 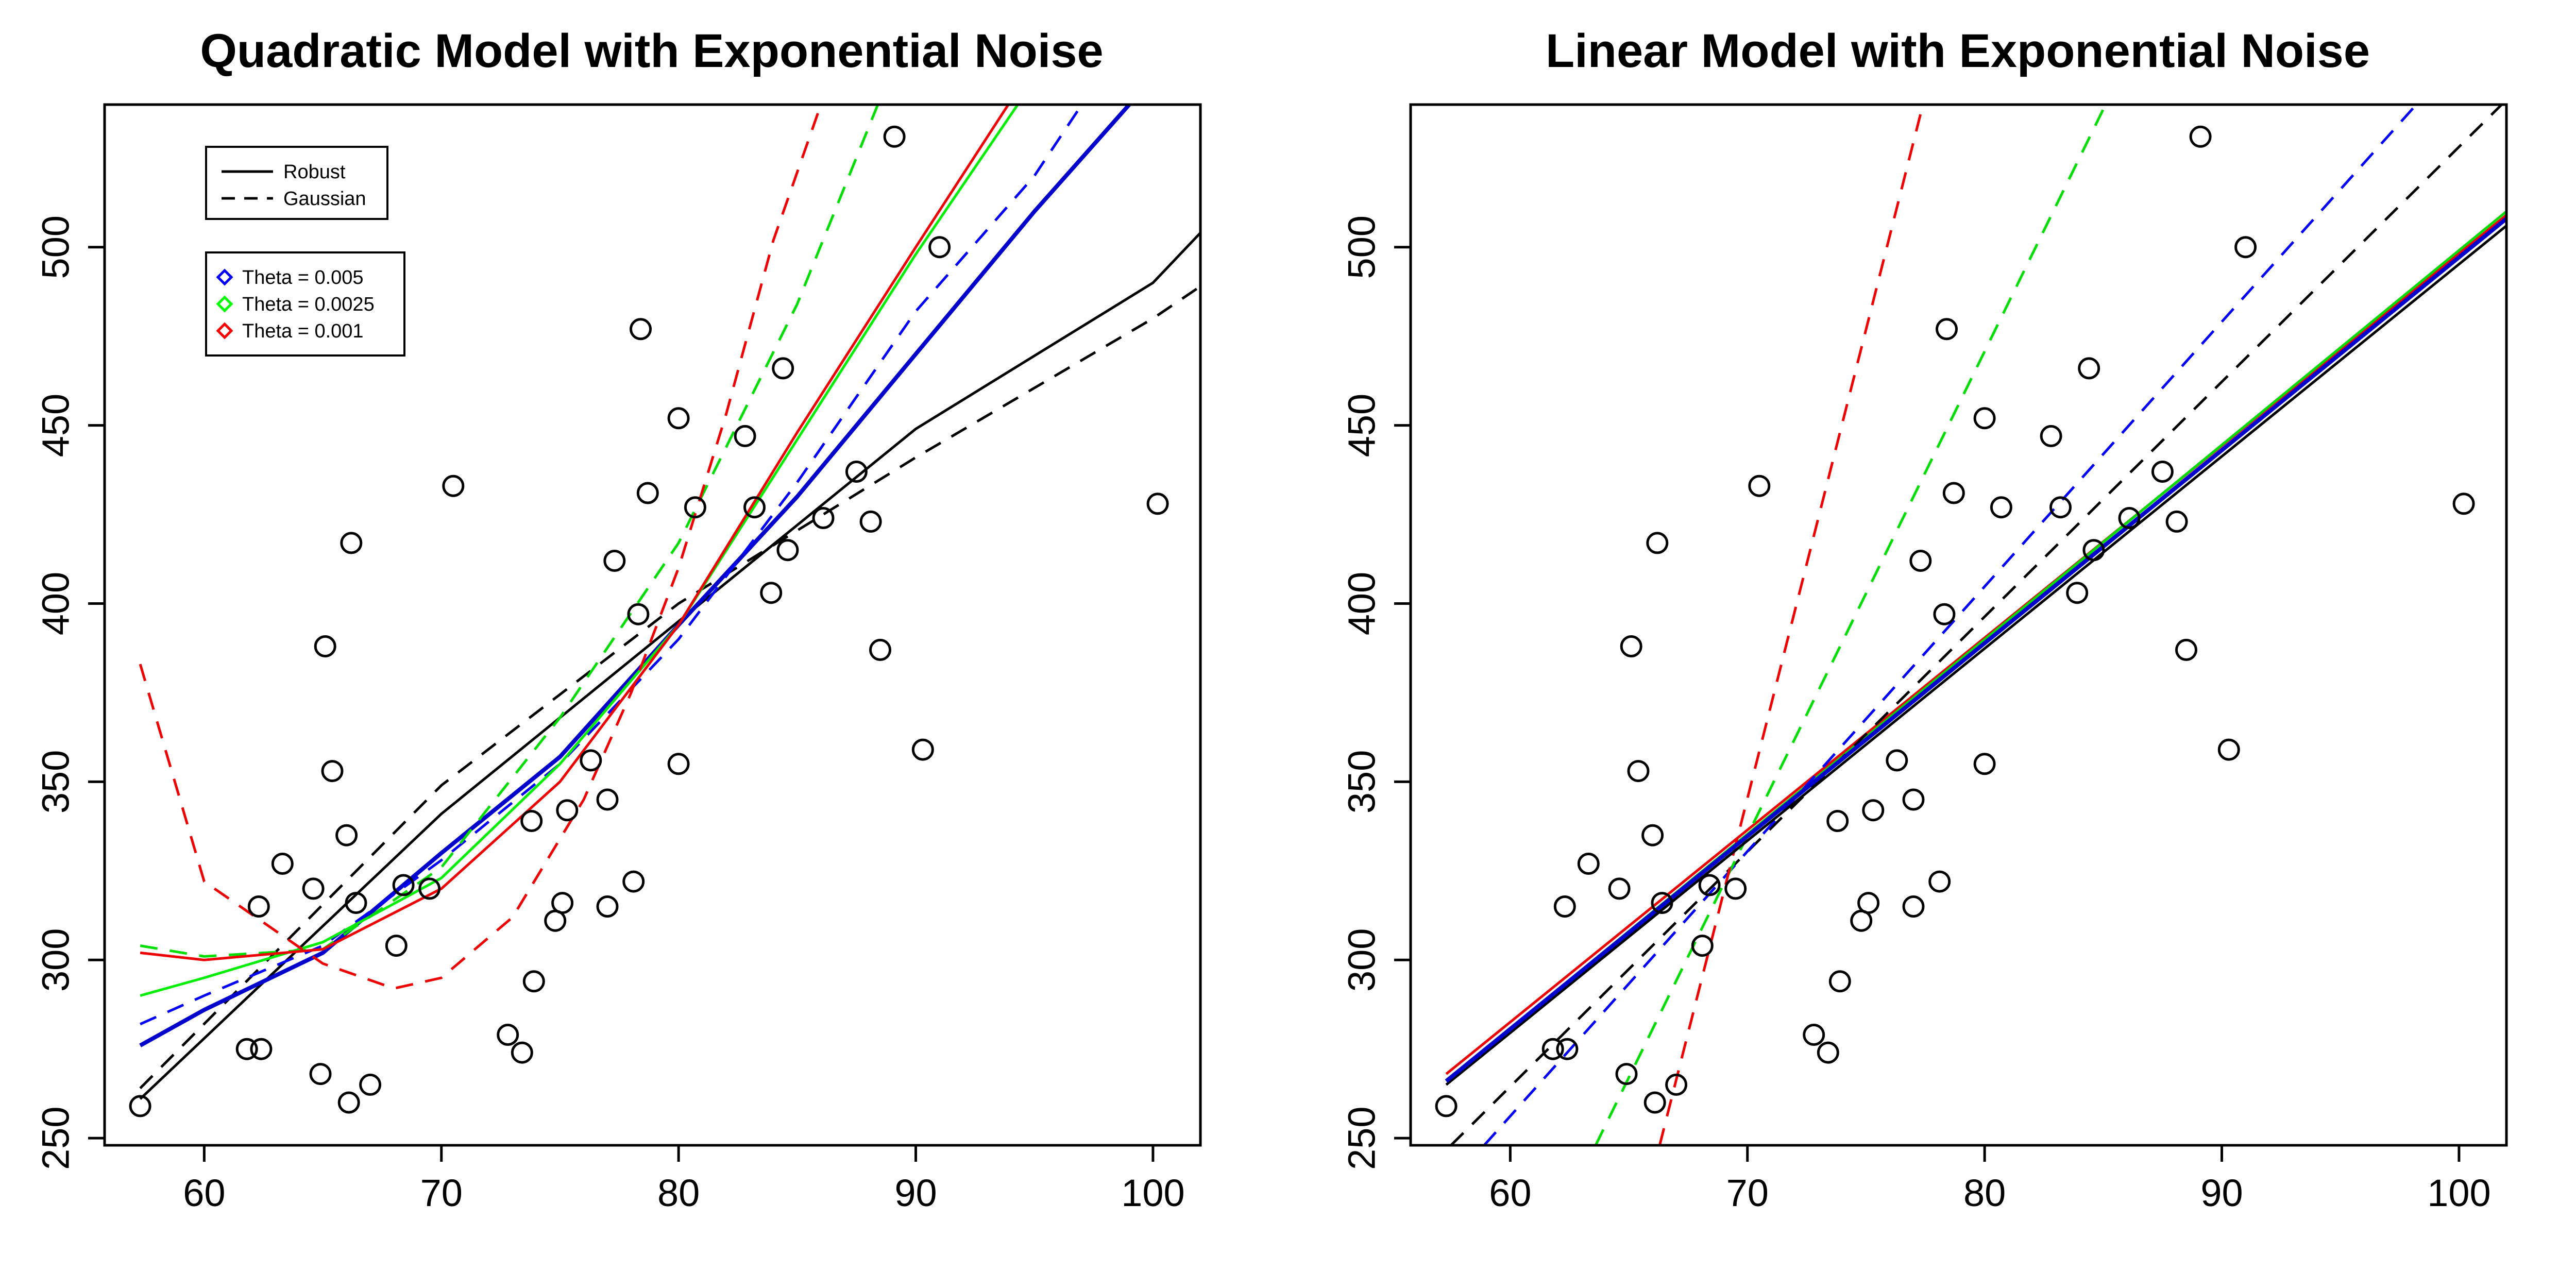 I want to click on x-tick-label: 100, so click(x=1152, y=1193).